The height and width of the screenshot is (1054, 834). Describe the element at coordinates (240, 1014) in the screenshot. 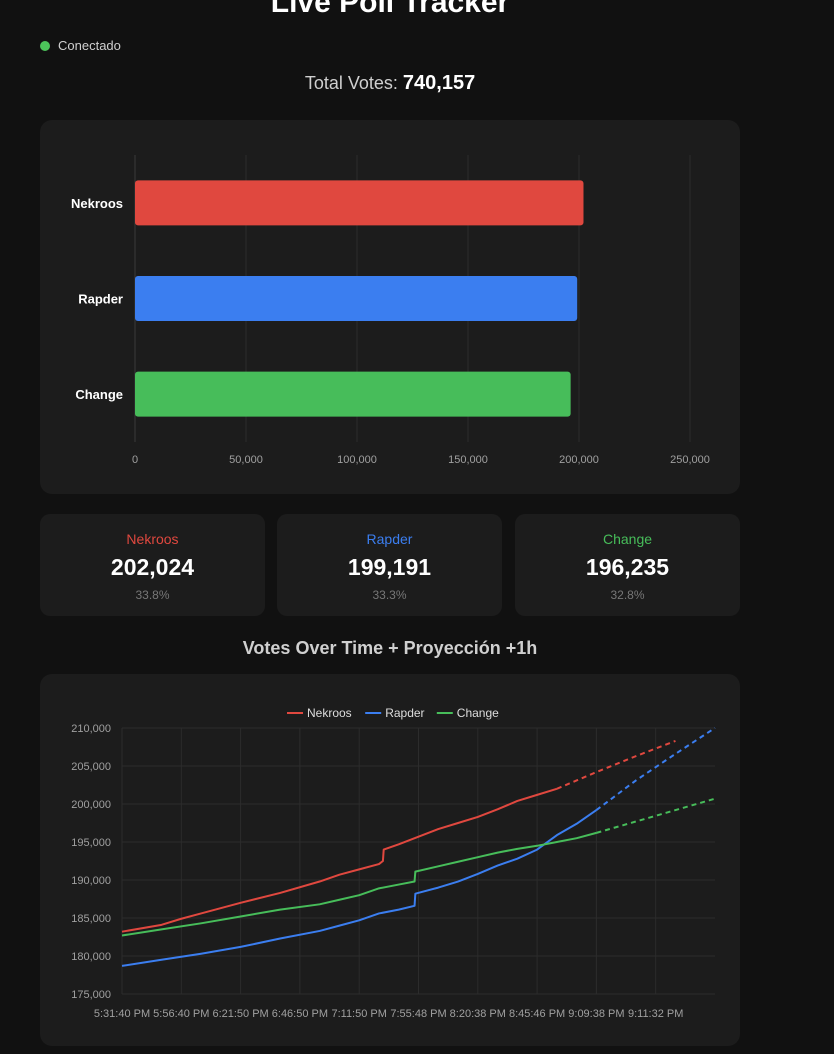

I see `line-x-tick-label: 6:21:50 PM` at that location.